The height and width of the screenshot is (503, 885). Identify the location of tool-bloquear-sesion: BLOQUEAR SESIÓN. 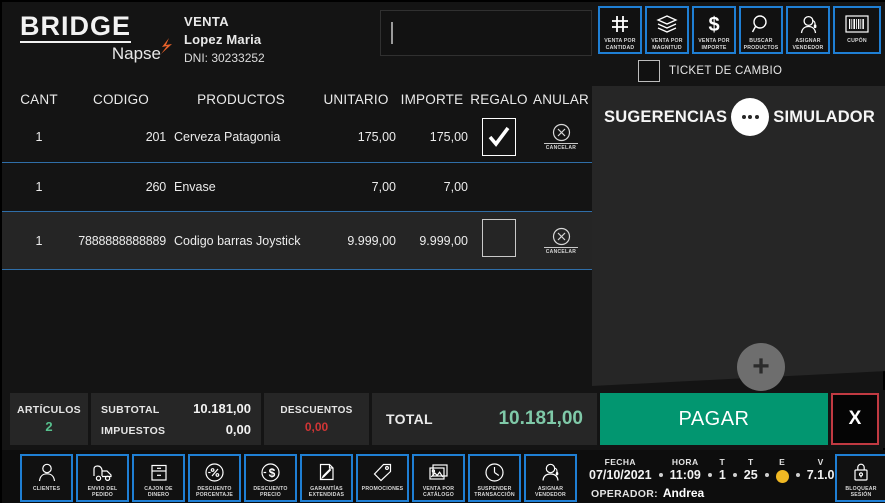
(859, 477).